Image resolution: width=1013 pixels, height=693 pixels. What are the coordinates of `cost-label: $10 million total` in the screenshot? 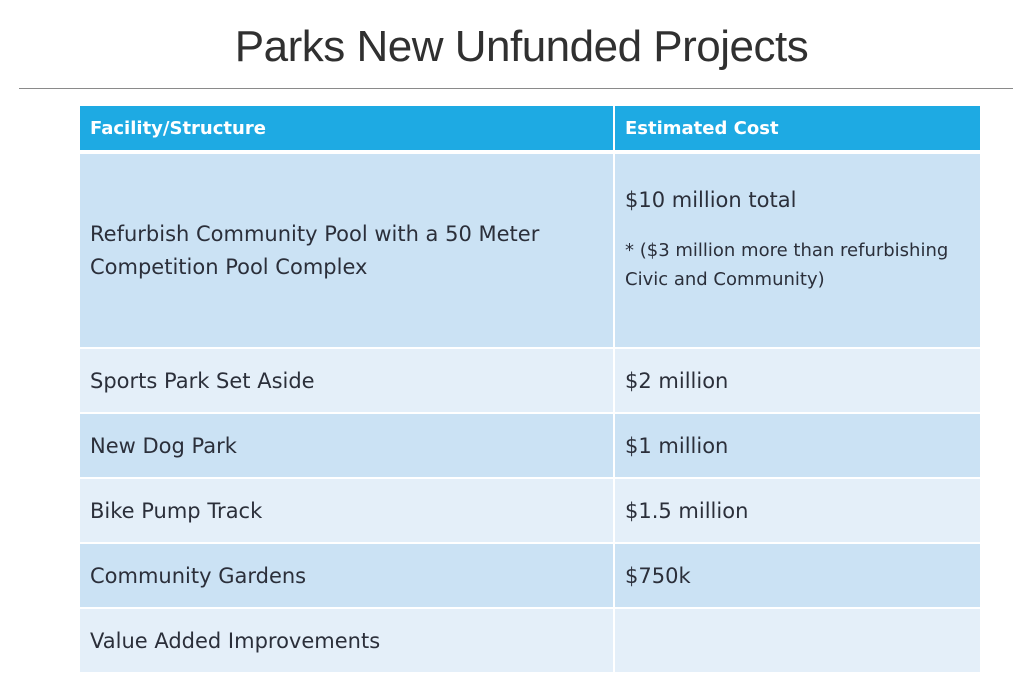 It's located at (711, 199).